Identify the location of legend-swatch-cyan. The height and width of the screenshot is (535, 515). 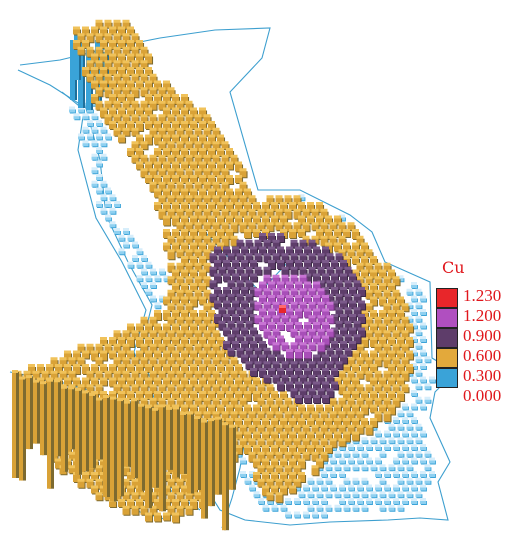
(447, 378).